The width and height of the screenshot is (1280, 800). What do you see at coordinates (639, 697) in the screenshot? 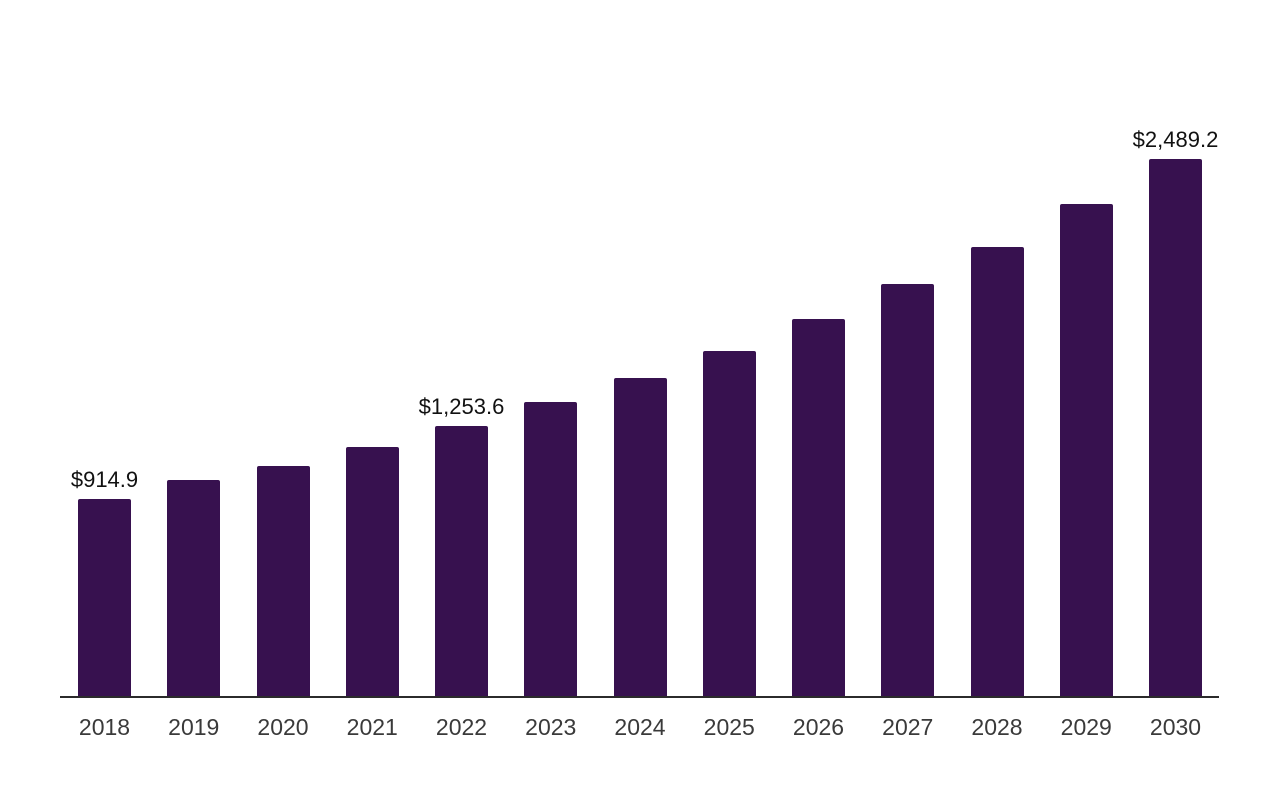
I see `x-axis-line` at bounding box center [639, 697].